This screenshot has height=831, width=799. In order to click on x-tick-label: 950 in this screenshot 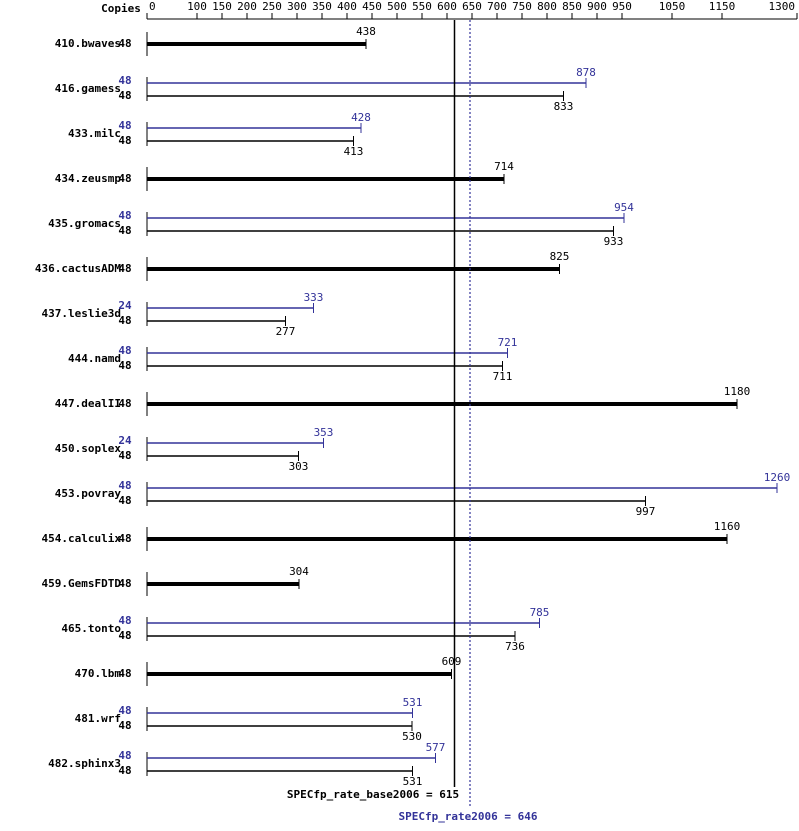, I will do `click(622, 6)`.